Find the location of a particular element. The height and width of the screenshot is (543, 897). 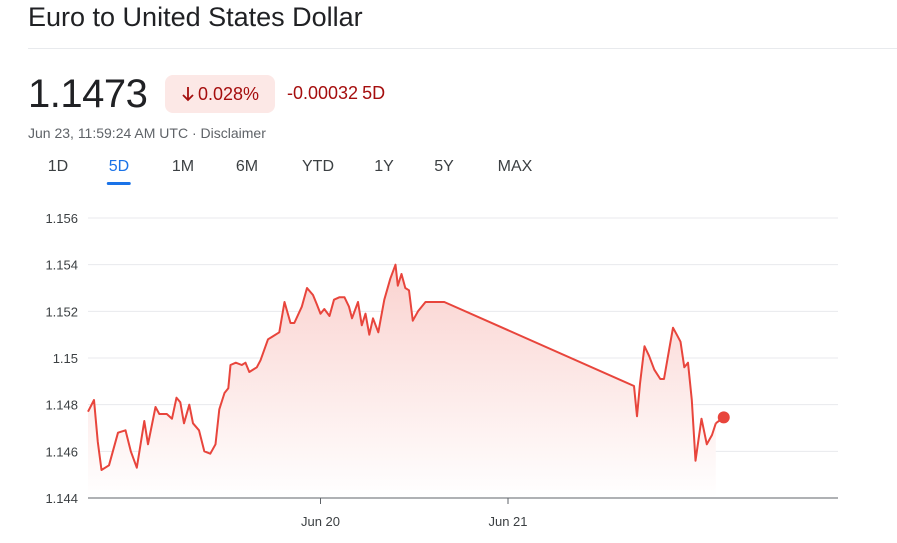

absolute-change-value: -0.00032 is located at coordinates (323, 93).